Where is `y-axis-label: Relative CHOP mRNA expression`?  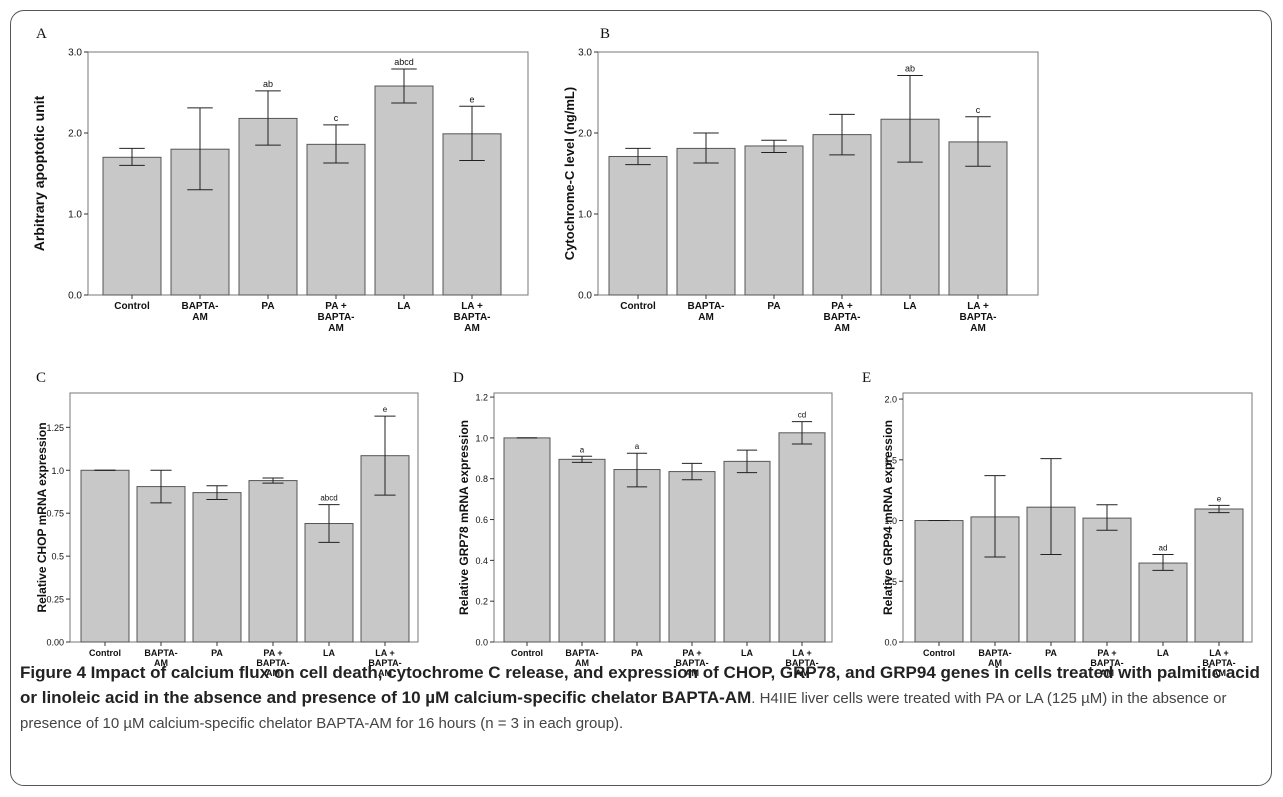
y-axis-label: Relative CHOP mRNA expression is located at coordinates (42, 517).